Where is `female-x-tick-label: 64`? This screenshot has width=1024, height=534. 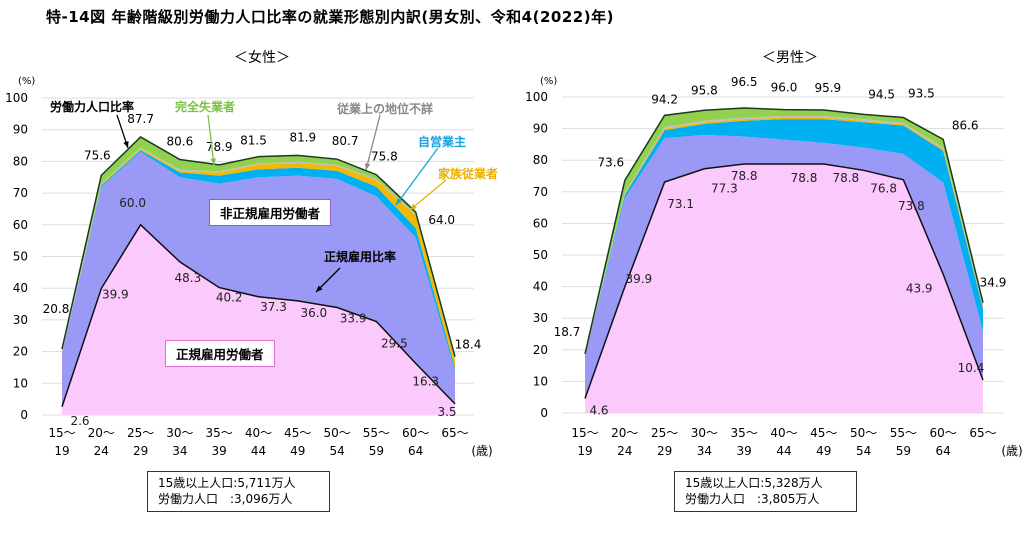
female-x-tick-label: 64 is located at coordinates (415, 451).